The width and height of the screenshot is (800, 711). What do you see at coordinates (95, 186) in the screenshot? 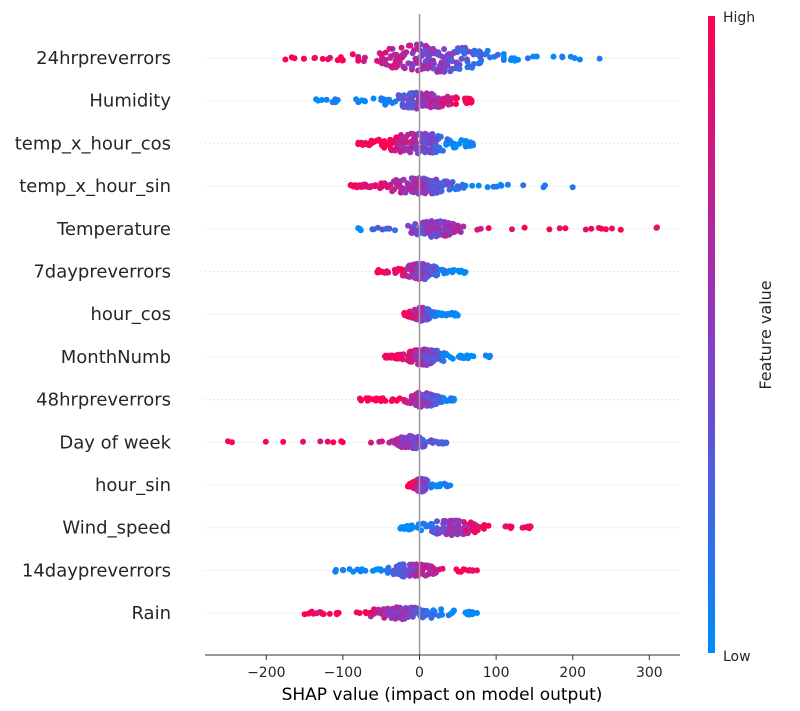
I see `feature-label: temp_x_hour_sin` at bounding box center [95, 186].